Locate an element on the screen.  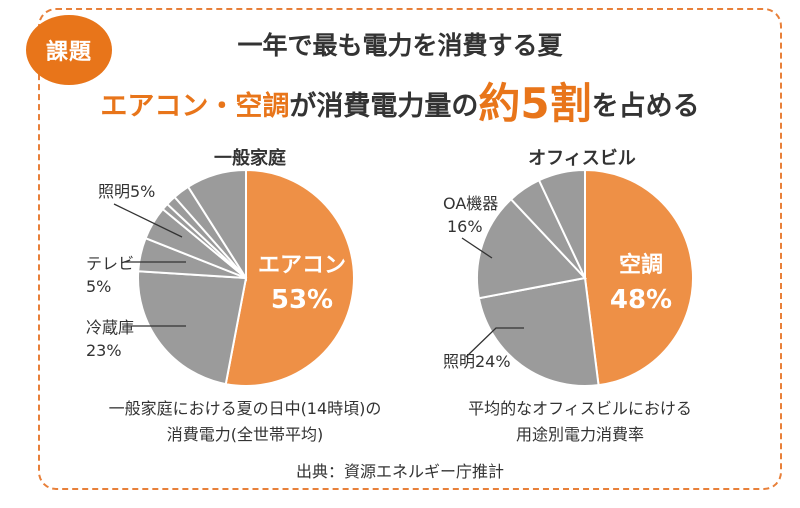
headline-mid: が消費電力量の is located at coordinates (384, 106).